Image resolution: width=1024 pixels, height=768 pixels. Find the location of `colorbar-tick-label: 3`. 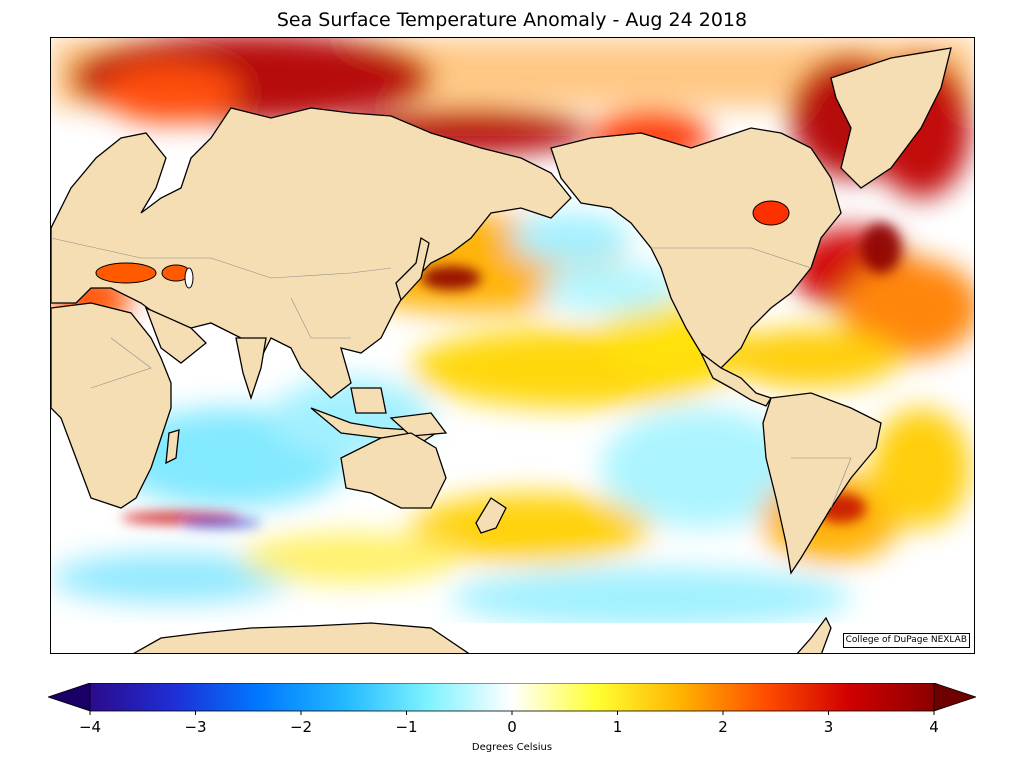

colorbar-tick-label: 3 is located at coordinates (828, 727).